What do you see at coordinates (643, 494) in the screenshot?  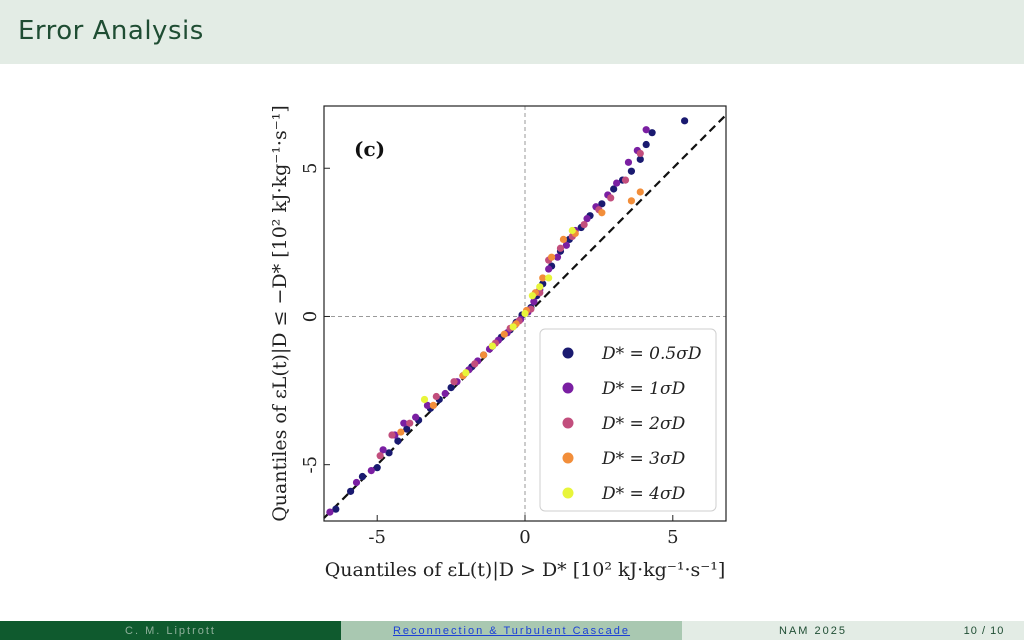 I see `legend-label-4: D* = 4σD` at bounding box center [643, 494].